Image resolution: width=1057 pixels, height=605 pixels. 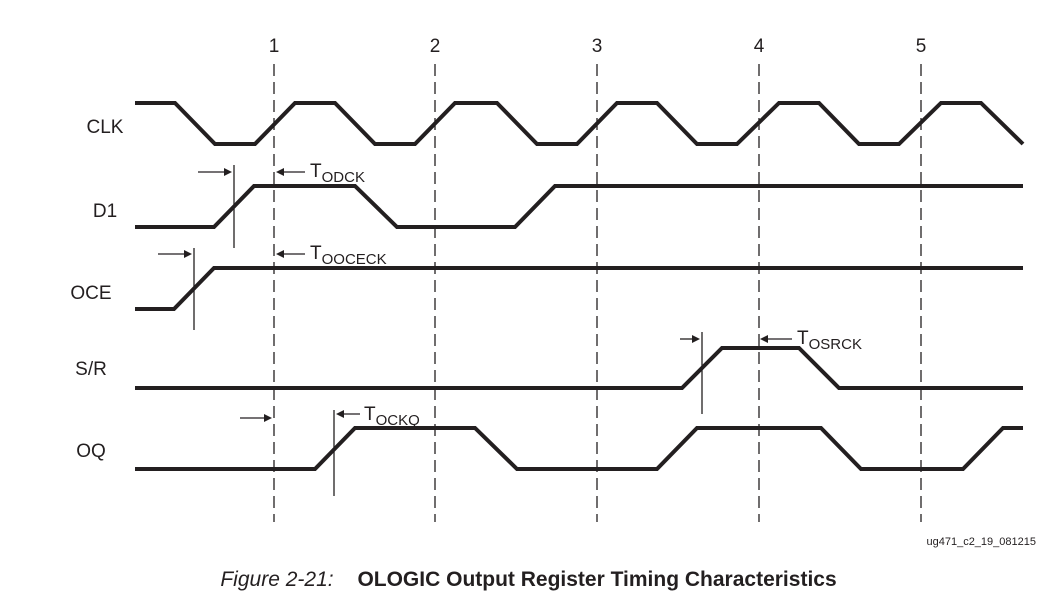 I want to click on odck-arrowhead-right, so click(x=280, y=172).